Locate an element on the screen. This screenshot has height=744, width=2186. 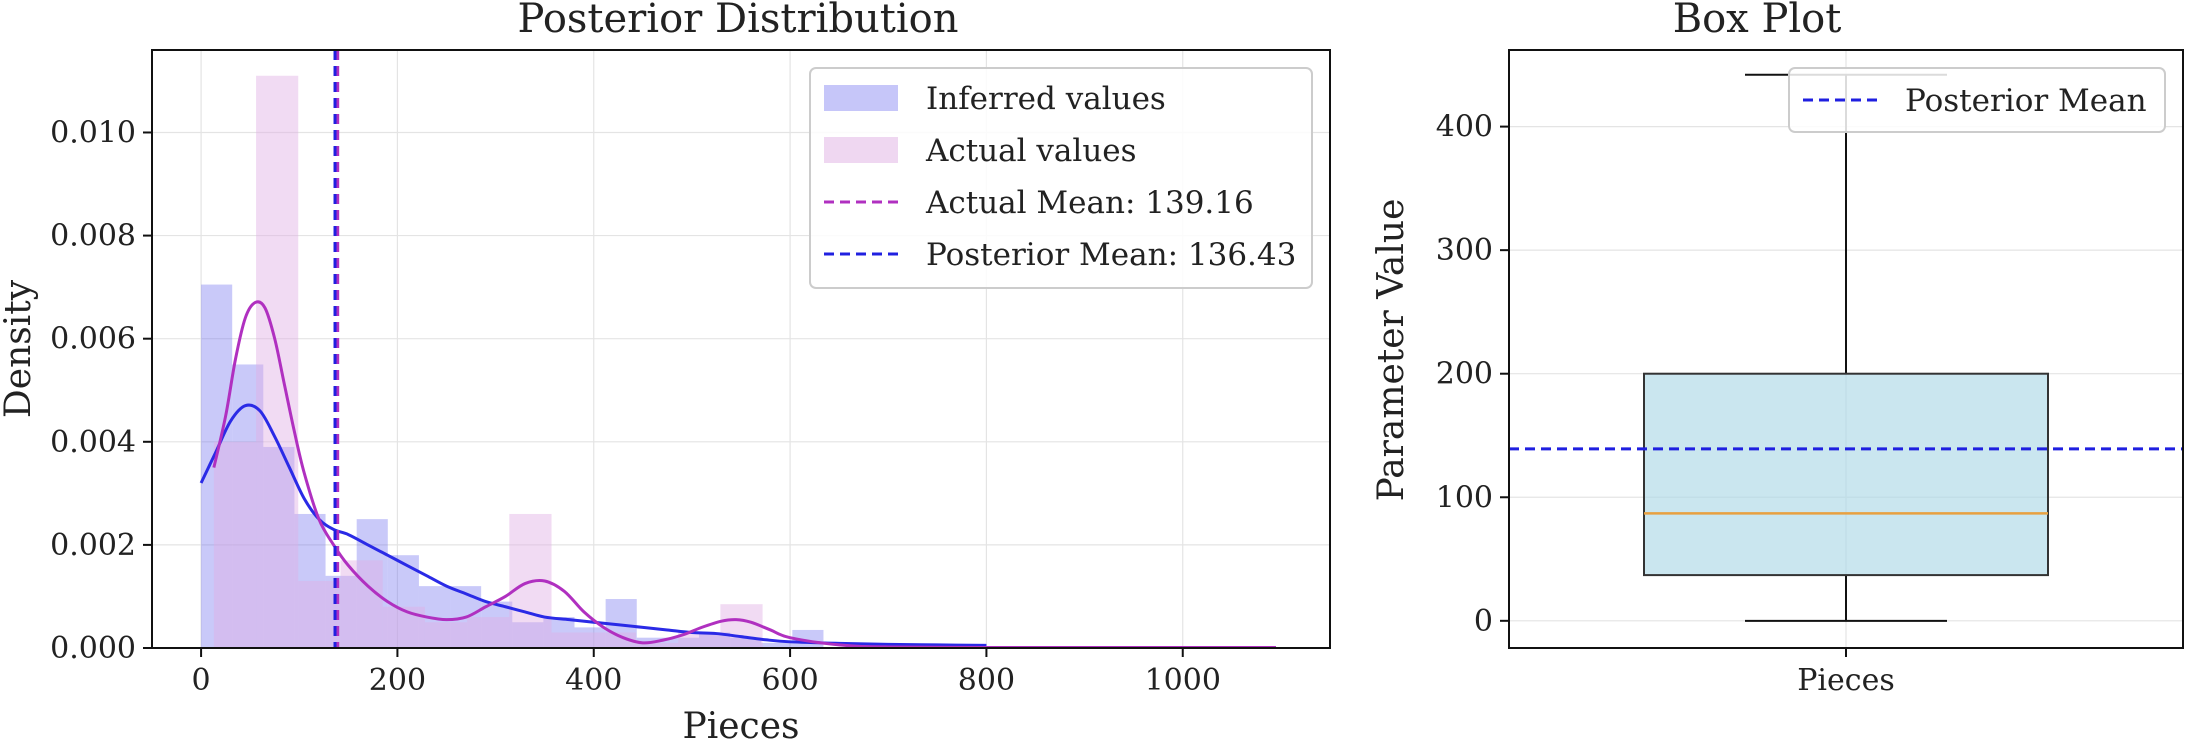
boxplot-legend: Posterior Mean is located at coordinates (1977, 100).